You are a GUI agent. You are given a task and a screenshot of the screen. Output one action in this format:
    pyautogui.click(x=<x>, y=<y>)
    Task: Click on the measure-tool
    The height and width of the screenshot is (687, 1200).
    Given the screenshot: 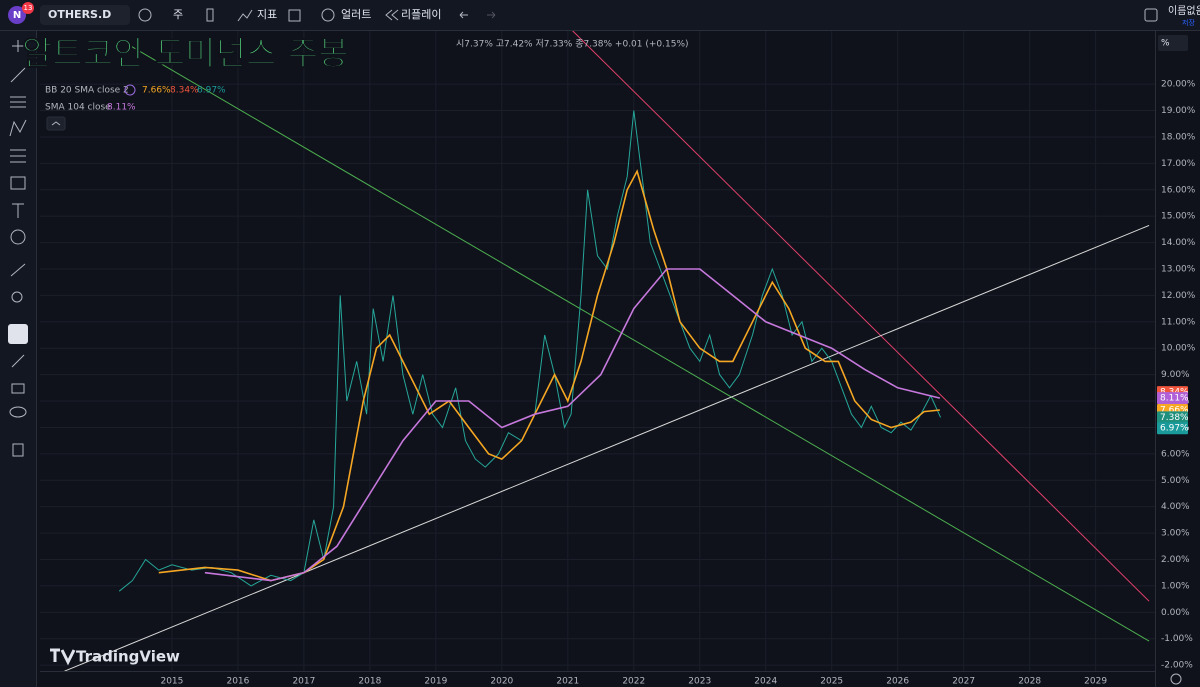 What is the action you would take?
    pyautogui.click(x=18, y=270)
    